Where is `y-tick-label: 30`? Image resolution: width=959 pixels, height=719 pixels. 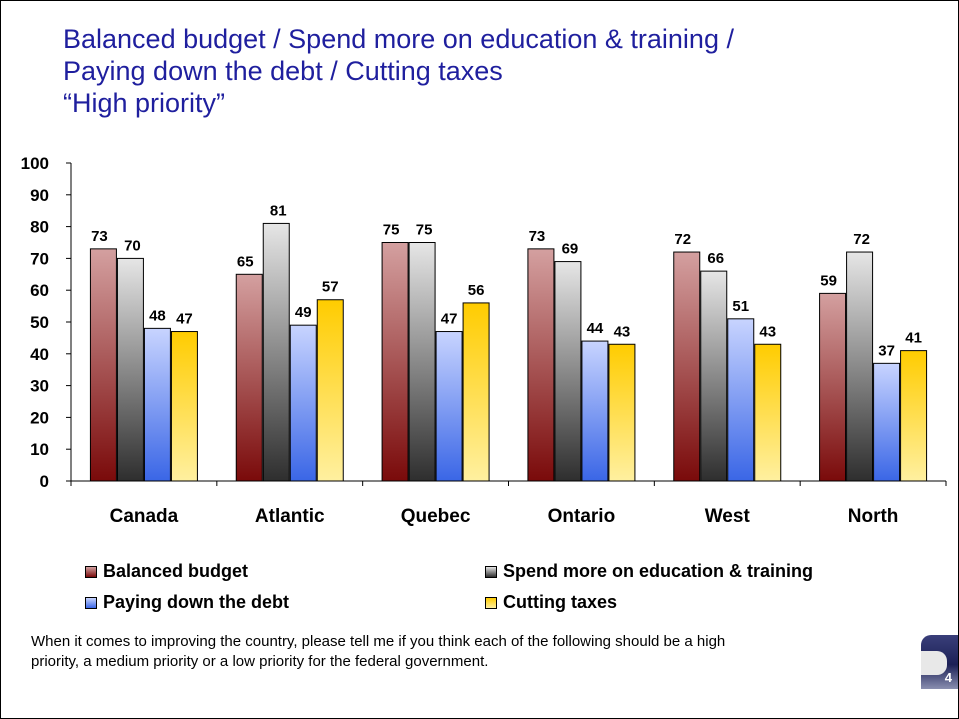 y-tick-label: 30 is located at coordinates (39, 386).